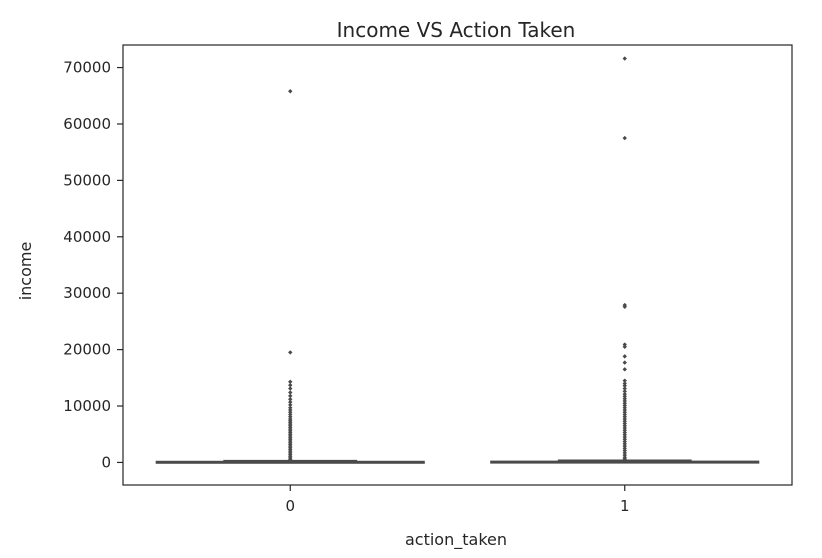 The height and width of the screenshot is (558, 822). What do you see at coordinates (87, 124) in the screenshot?
I see `y-tick-label: 60000` at bounding box center [87, 124].